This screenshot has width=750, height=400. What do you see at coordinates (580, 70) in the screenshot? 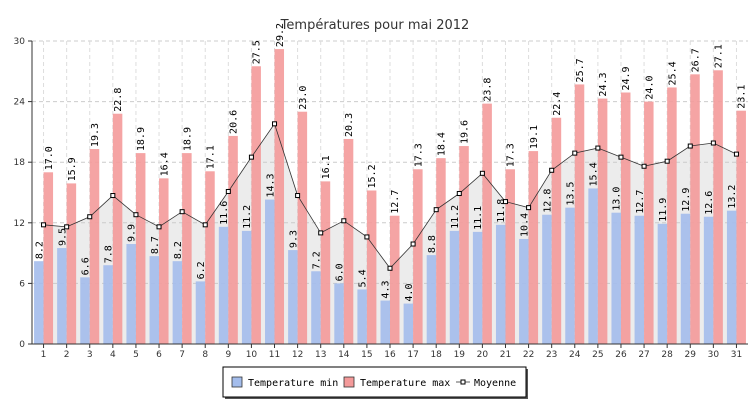
I see `data-label-max: 25.7` at bounding box center [580, 70].